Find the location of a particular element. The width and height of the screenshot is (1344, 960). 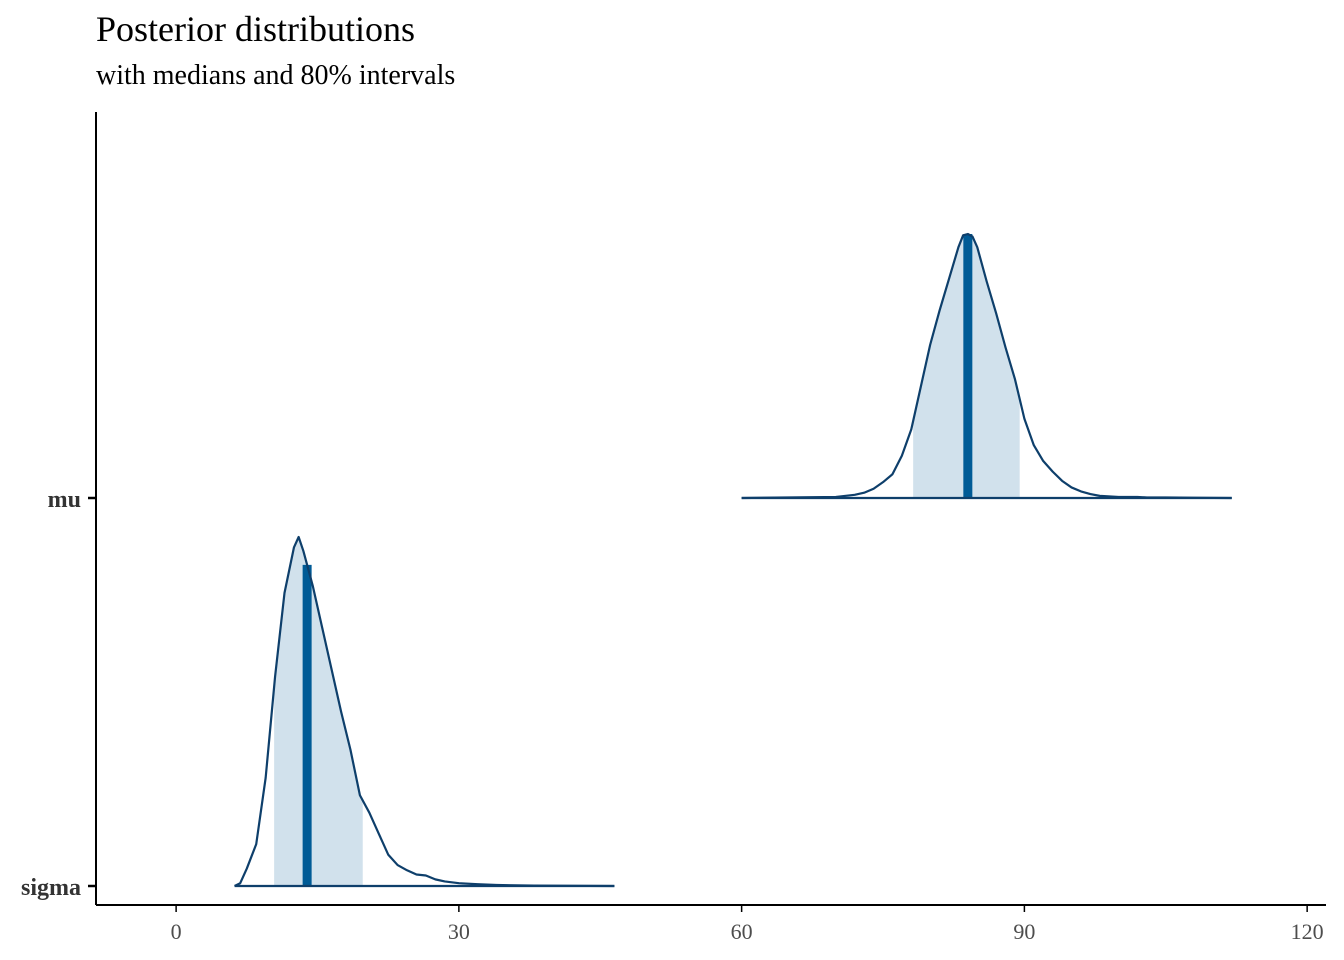

x-tick-label-90: 90 is located at coordinates (1024, 931).